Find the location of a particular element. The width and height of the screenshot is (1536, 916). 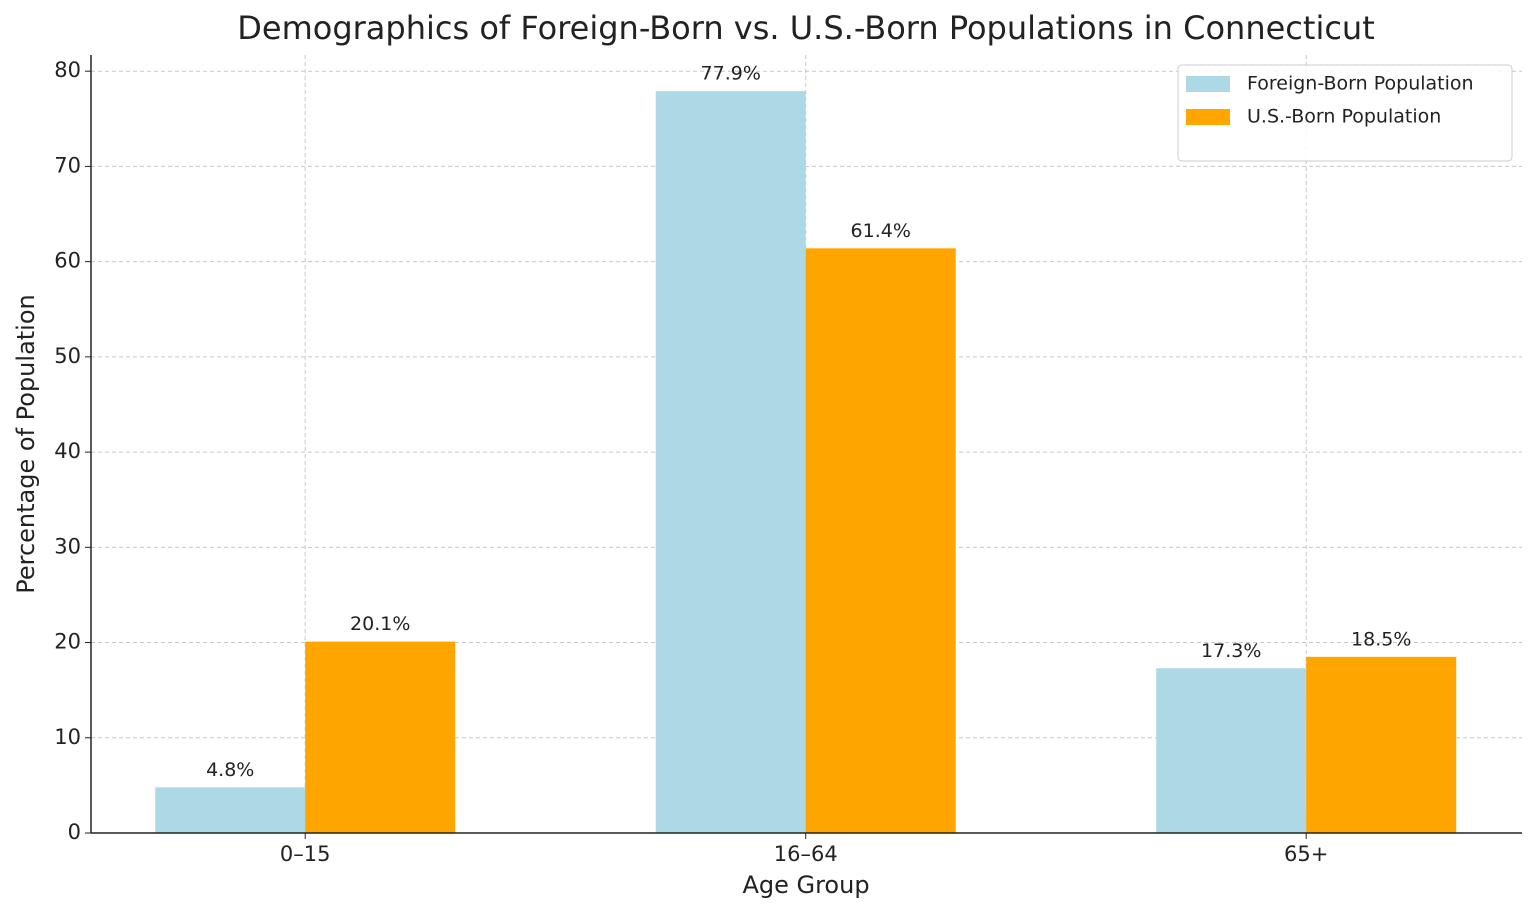

y-tick-label: 20 is located at coordinates (67, 642).